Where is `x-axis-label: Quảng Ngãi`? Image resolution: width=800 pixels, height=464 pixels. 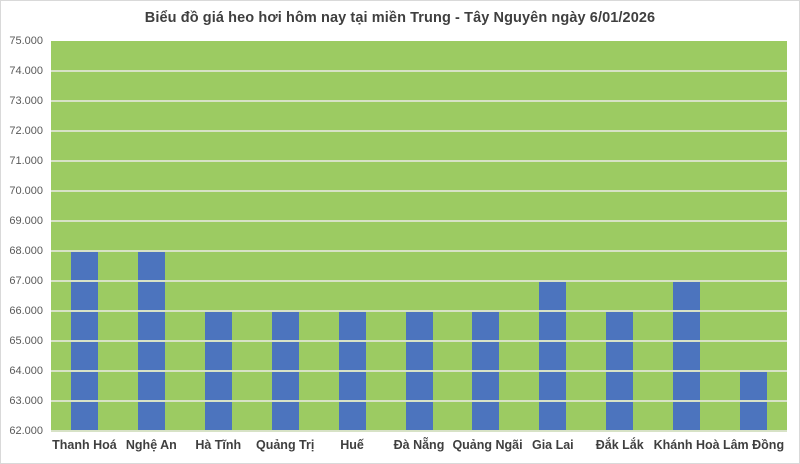
x-axis-label: Quảng Ngãi is located at coordinates (487, 445).